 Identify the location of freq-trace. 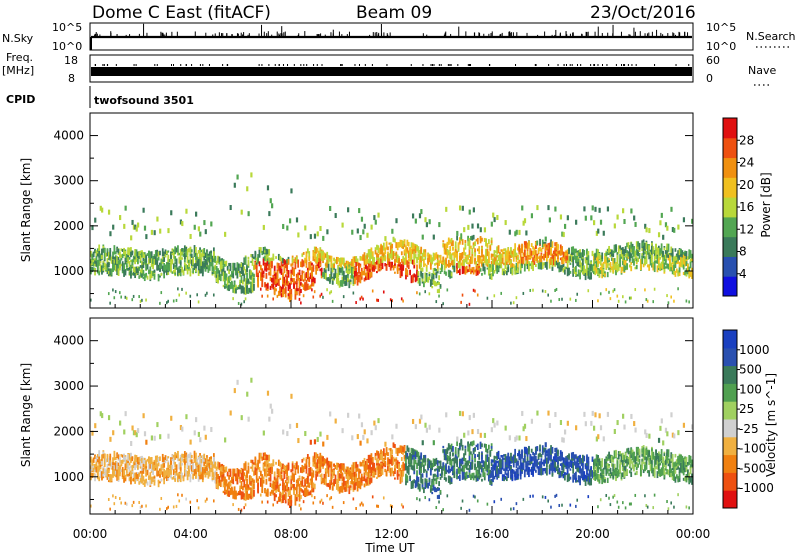
(391, 71).